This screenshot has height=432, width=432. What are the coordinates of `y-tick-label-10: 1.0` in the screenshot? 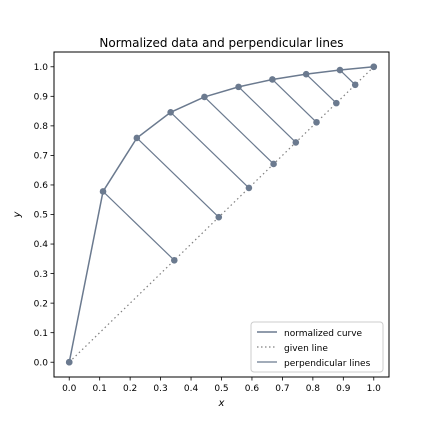 It's located at (41, 68).